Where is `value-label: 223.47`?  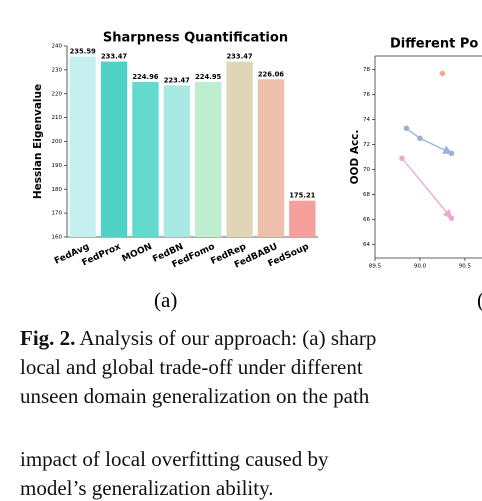 value-label: 223.47 is located at coordinates (177, 80).